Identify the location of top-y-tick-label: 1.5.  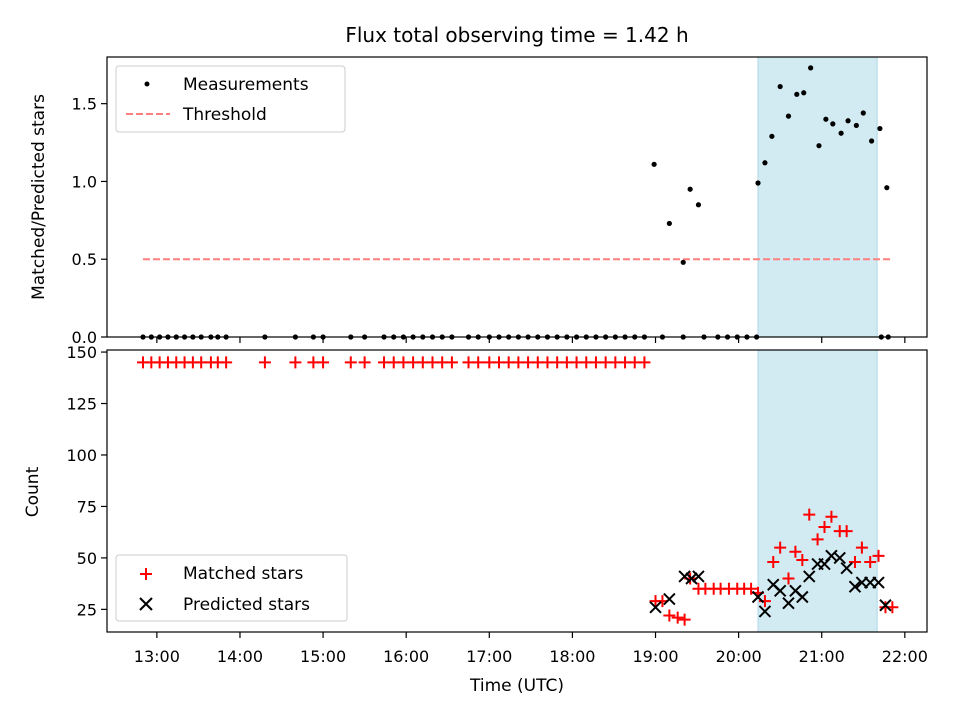
(84, 104).